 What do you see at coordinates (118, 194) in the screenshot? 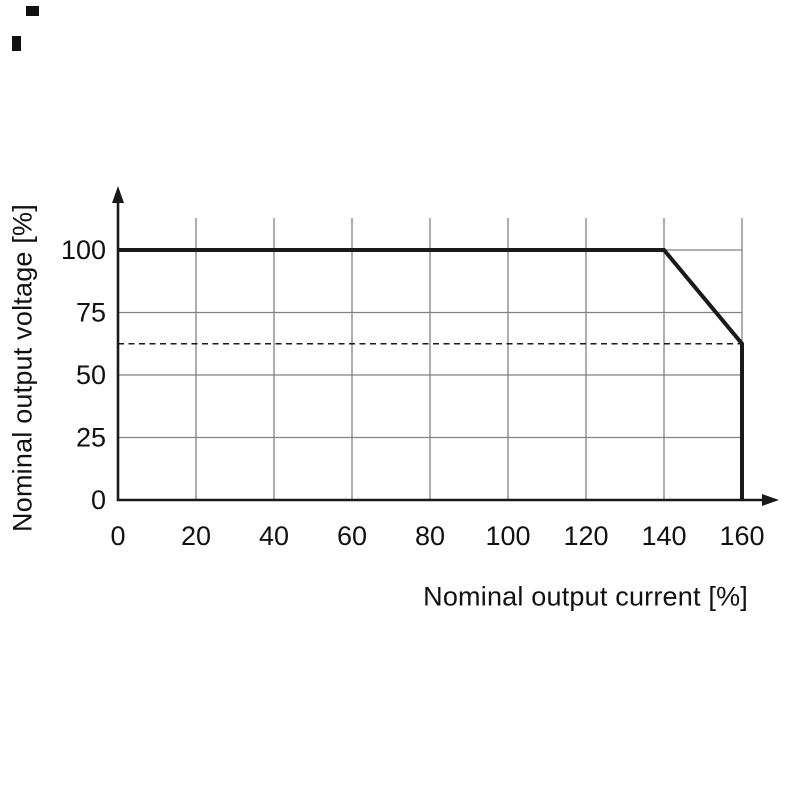
I see `y-axis-arrow` at bounding box center [118, 194].